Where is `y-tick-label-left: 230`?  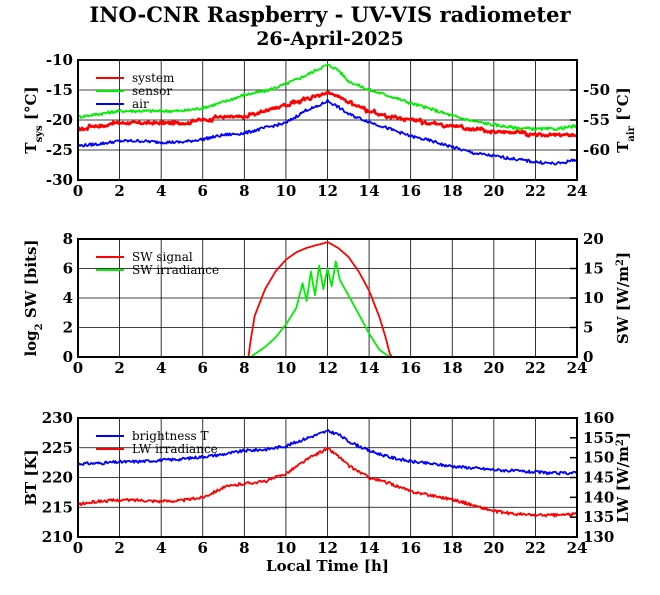
y-tick-label-left: 230 is located at coordinates (57, 418).